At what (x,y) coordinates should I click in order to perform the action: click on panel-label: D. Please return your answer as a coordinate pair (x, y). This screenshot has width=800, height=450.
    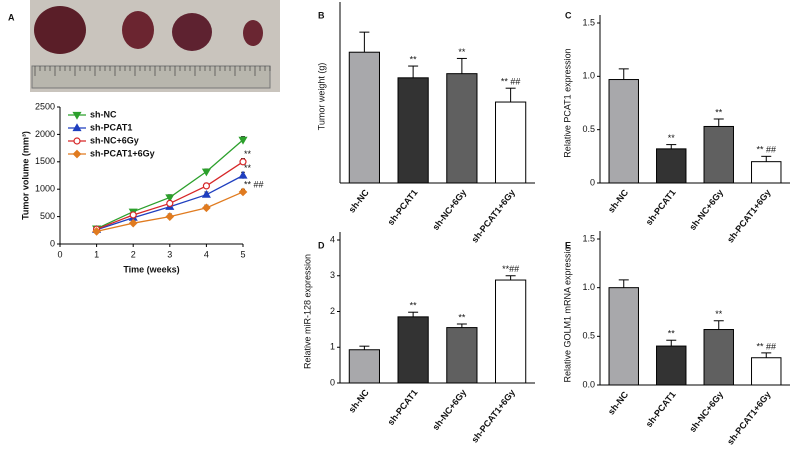
    Looking at the image, I should click on (321, 245).